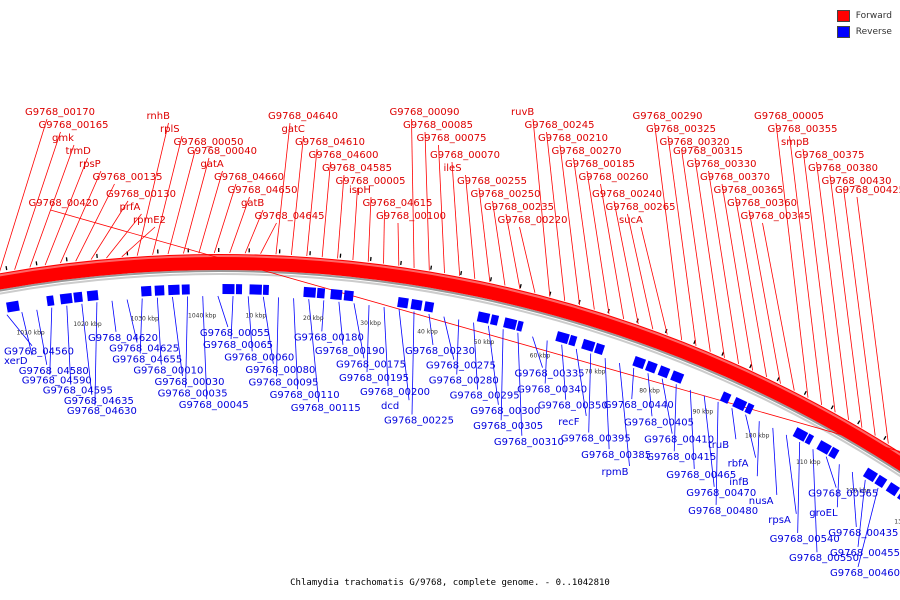  Describe the element at coordinates (64, 203) in the screenshot. I see `forward-gene-label: G9768_00420` at that location.